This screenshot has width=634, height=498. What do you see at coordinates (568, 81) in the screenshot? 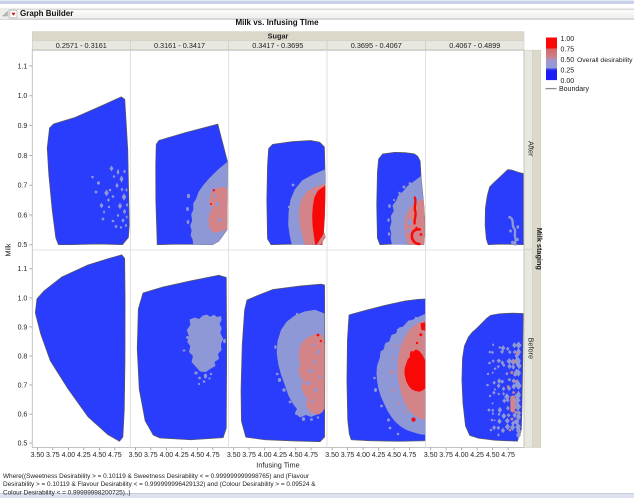
I see `svg-text: 0.00` at bounding box center [568, 81].